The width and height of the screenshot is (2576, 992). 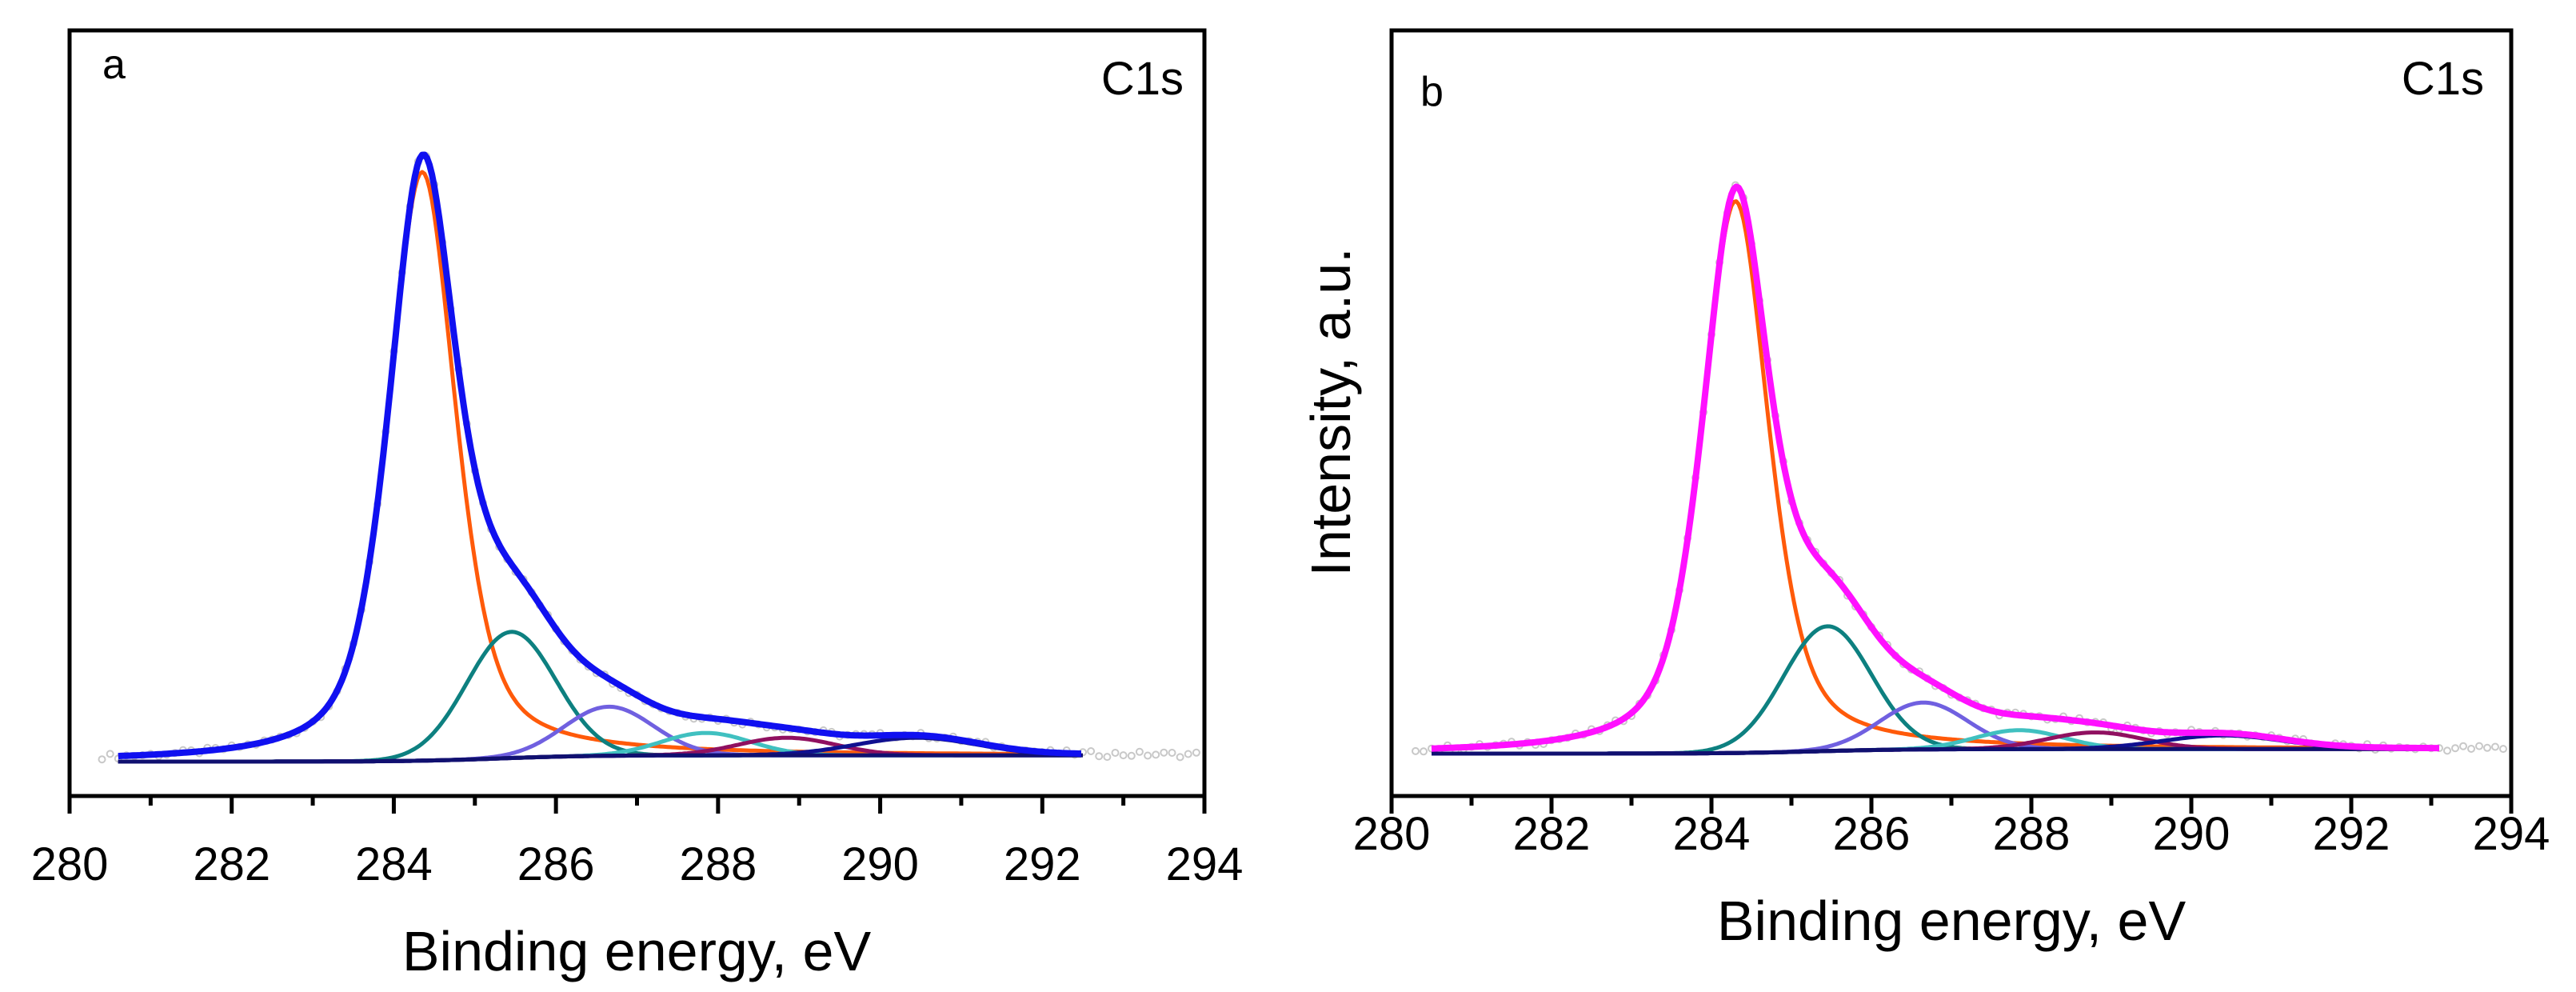 I want to click on panel-b-c1s-annotation: C1s, so click(x=2443, y=79).